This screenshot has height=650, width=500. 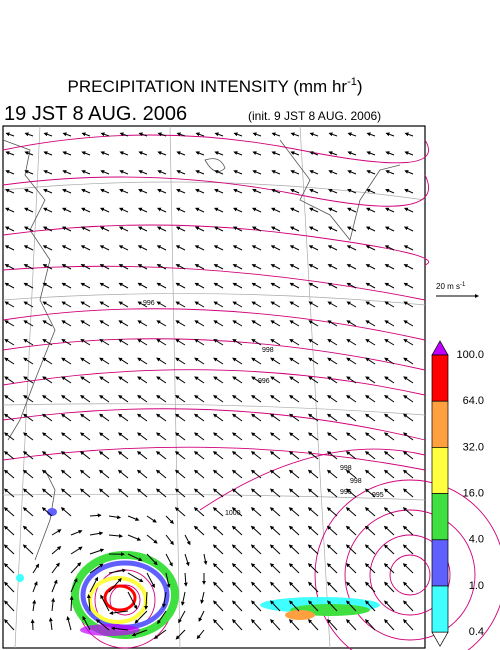 I want to click on title-close: ), so click(x=360, y=86).